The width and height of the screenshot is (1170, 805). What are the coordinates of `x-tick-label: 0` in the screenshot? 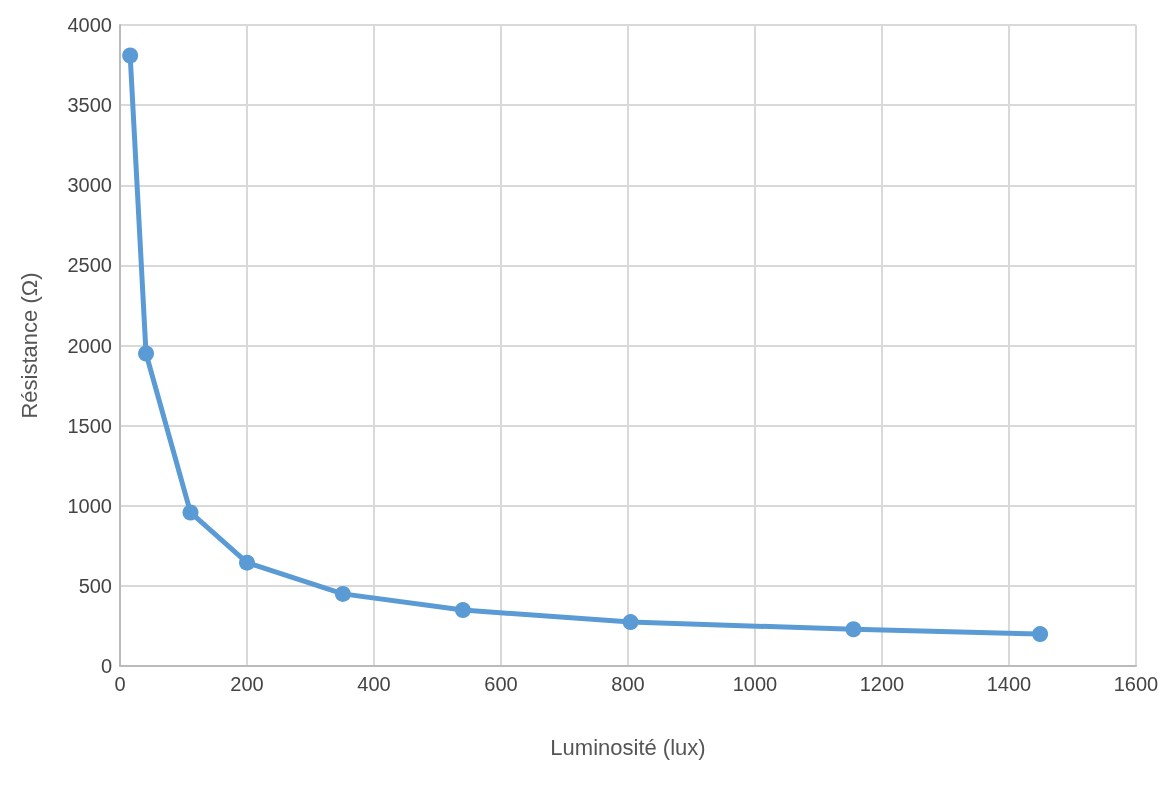 It's located at (120, 684).